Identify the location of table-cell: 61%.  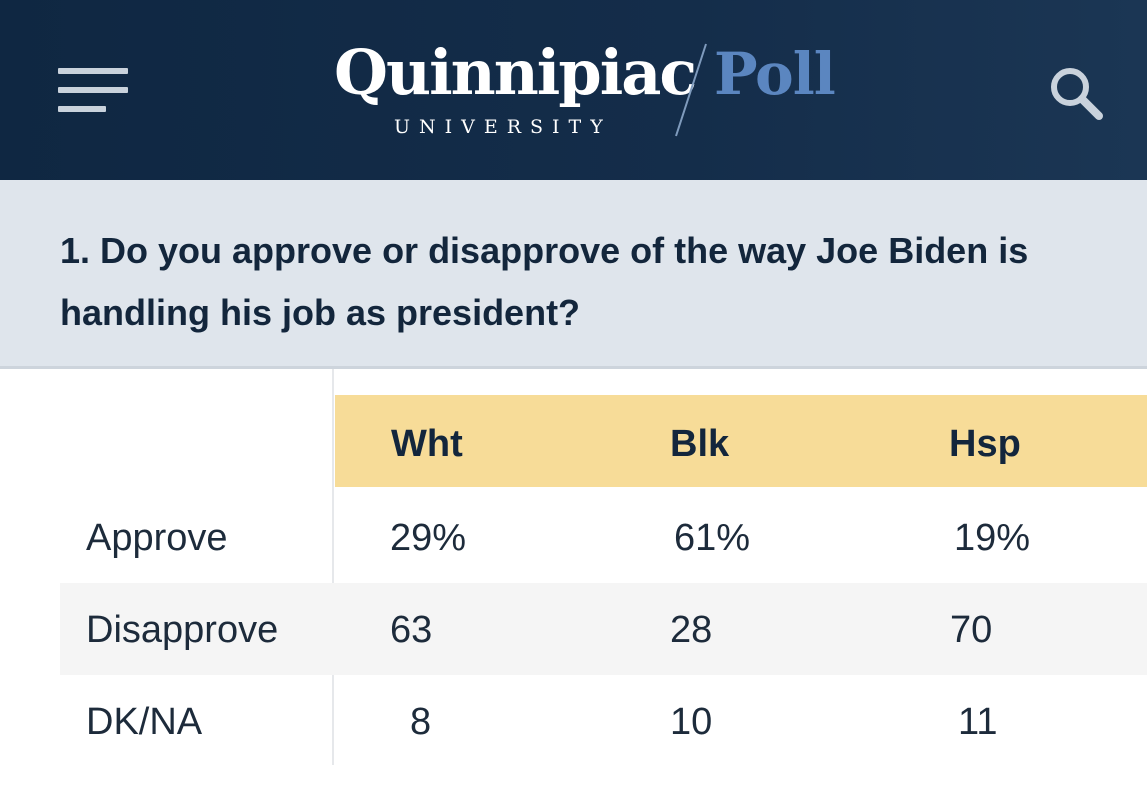
(712, 538).